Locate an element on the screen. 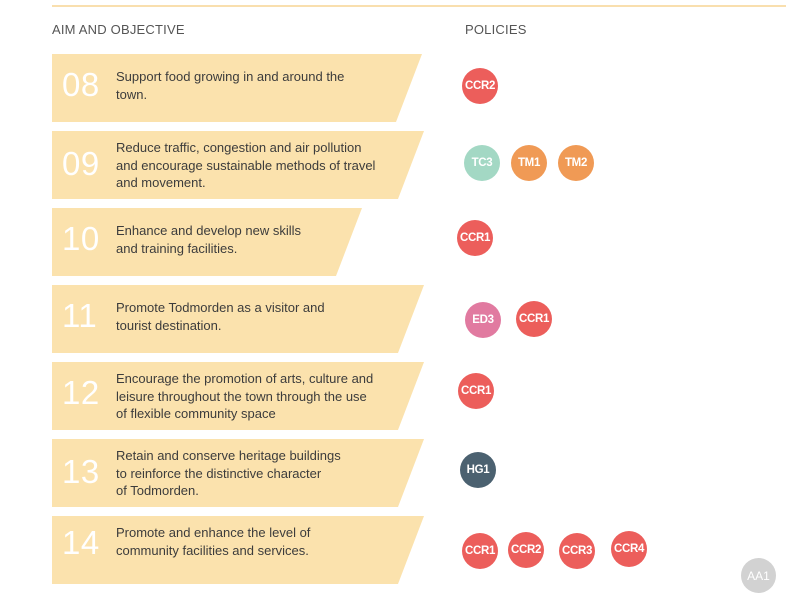 This screenshot has width=786, height=607. aim-header: AIM AND OBJECTIVE is located at coordinates (118, 29).